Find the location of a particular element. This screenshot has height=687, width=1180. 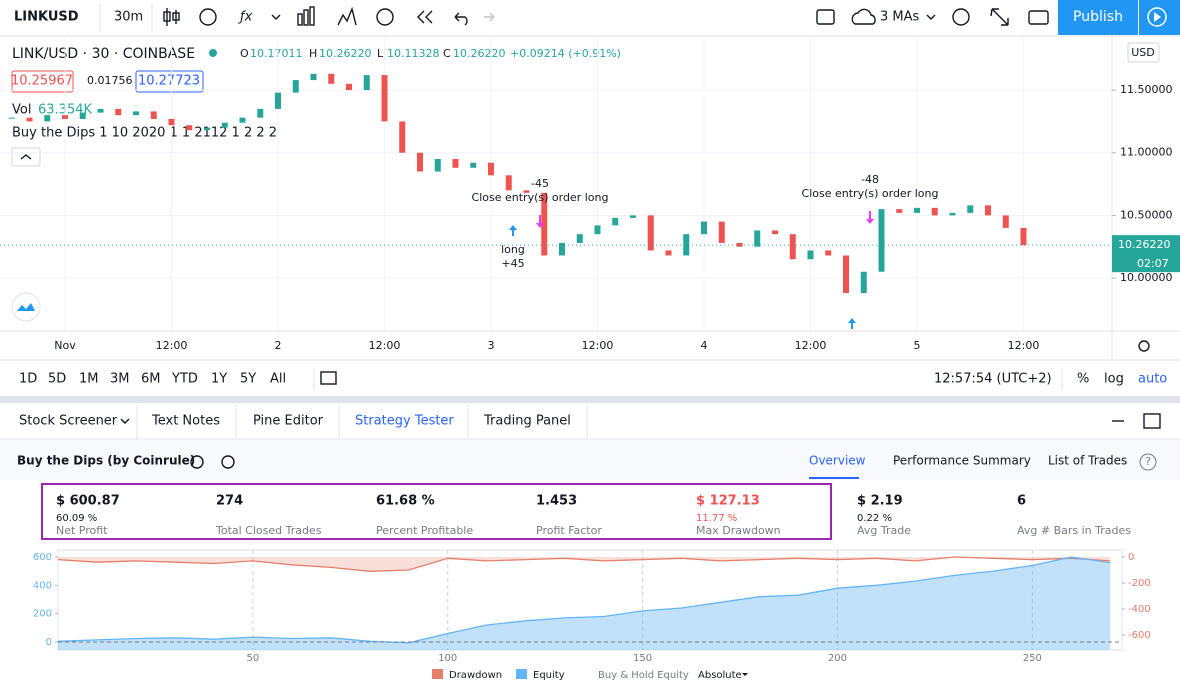

range-button: 3M is located at coordinates (120, 379).